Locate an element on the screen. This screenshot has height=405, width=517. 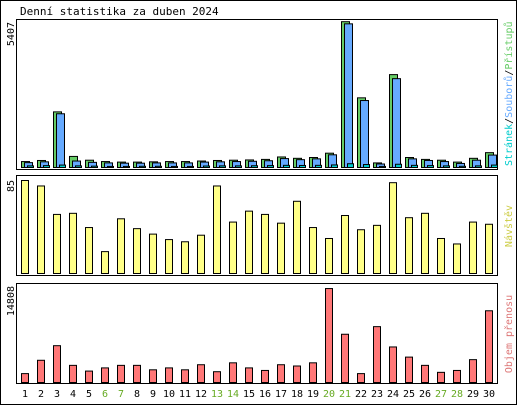
legend-stranek: Stránek is located at coordinates (509, 145).